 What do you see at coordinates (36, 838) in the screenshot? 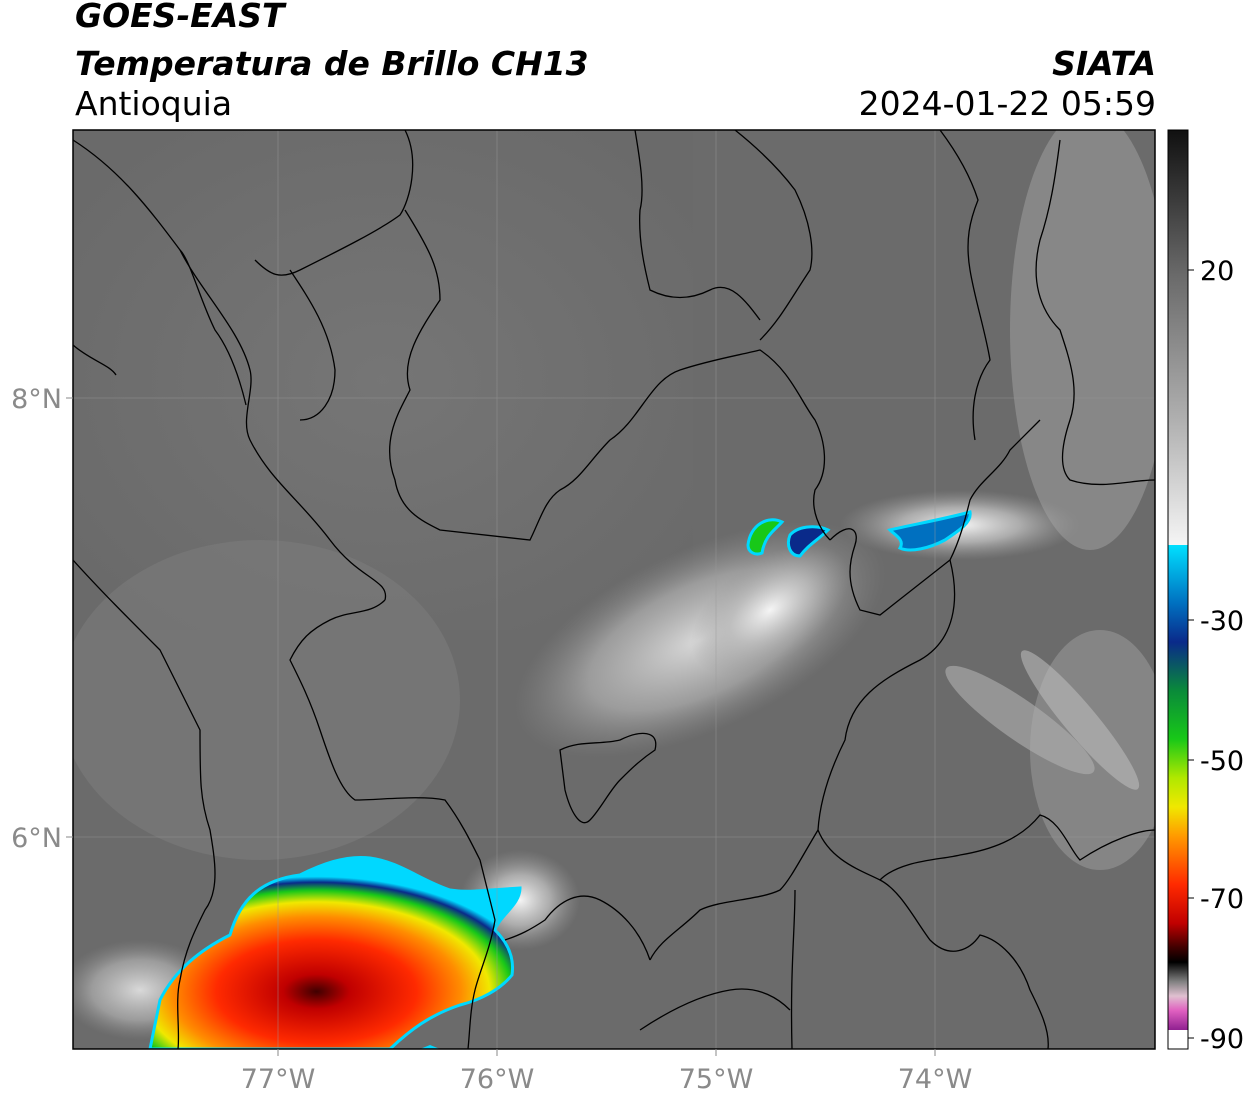
I see `lat-tick-label: 6°N` at bounding box center [36, 838].